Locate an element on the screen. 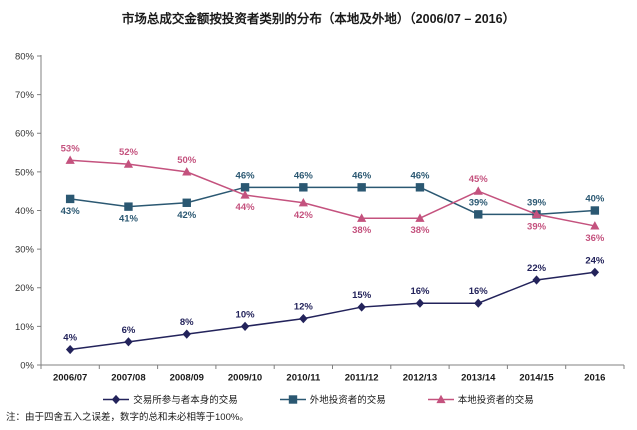  x-axis-tick-label: 2012/13 is located at coordinates (420, 378).